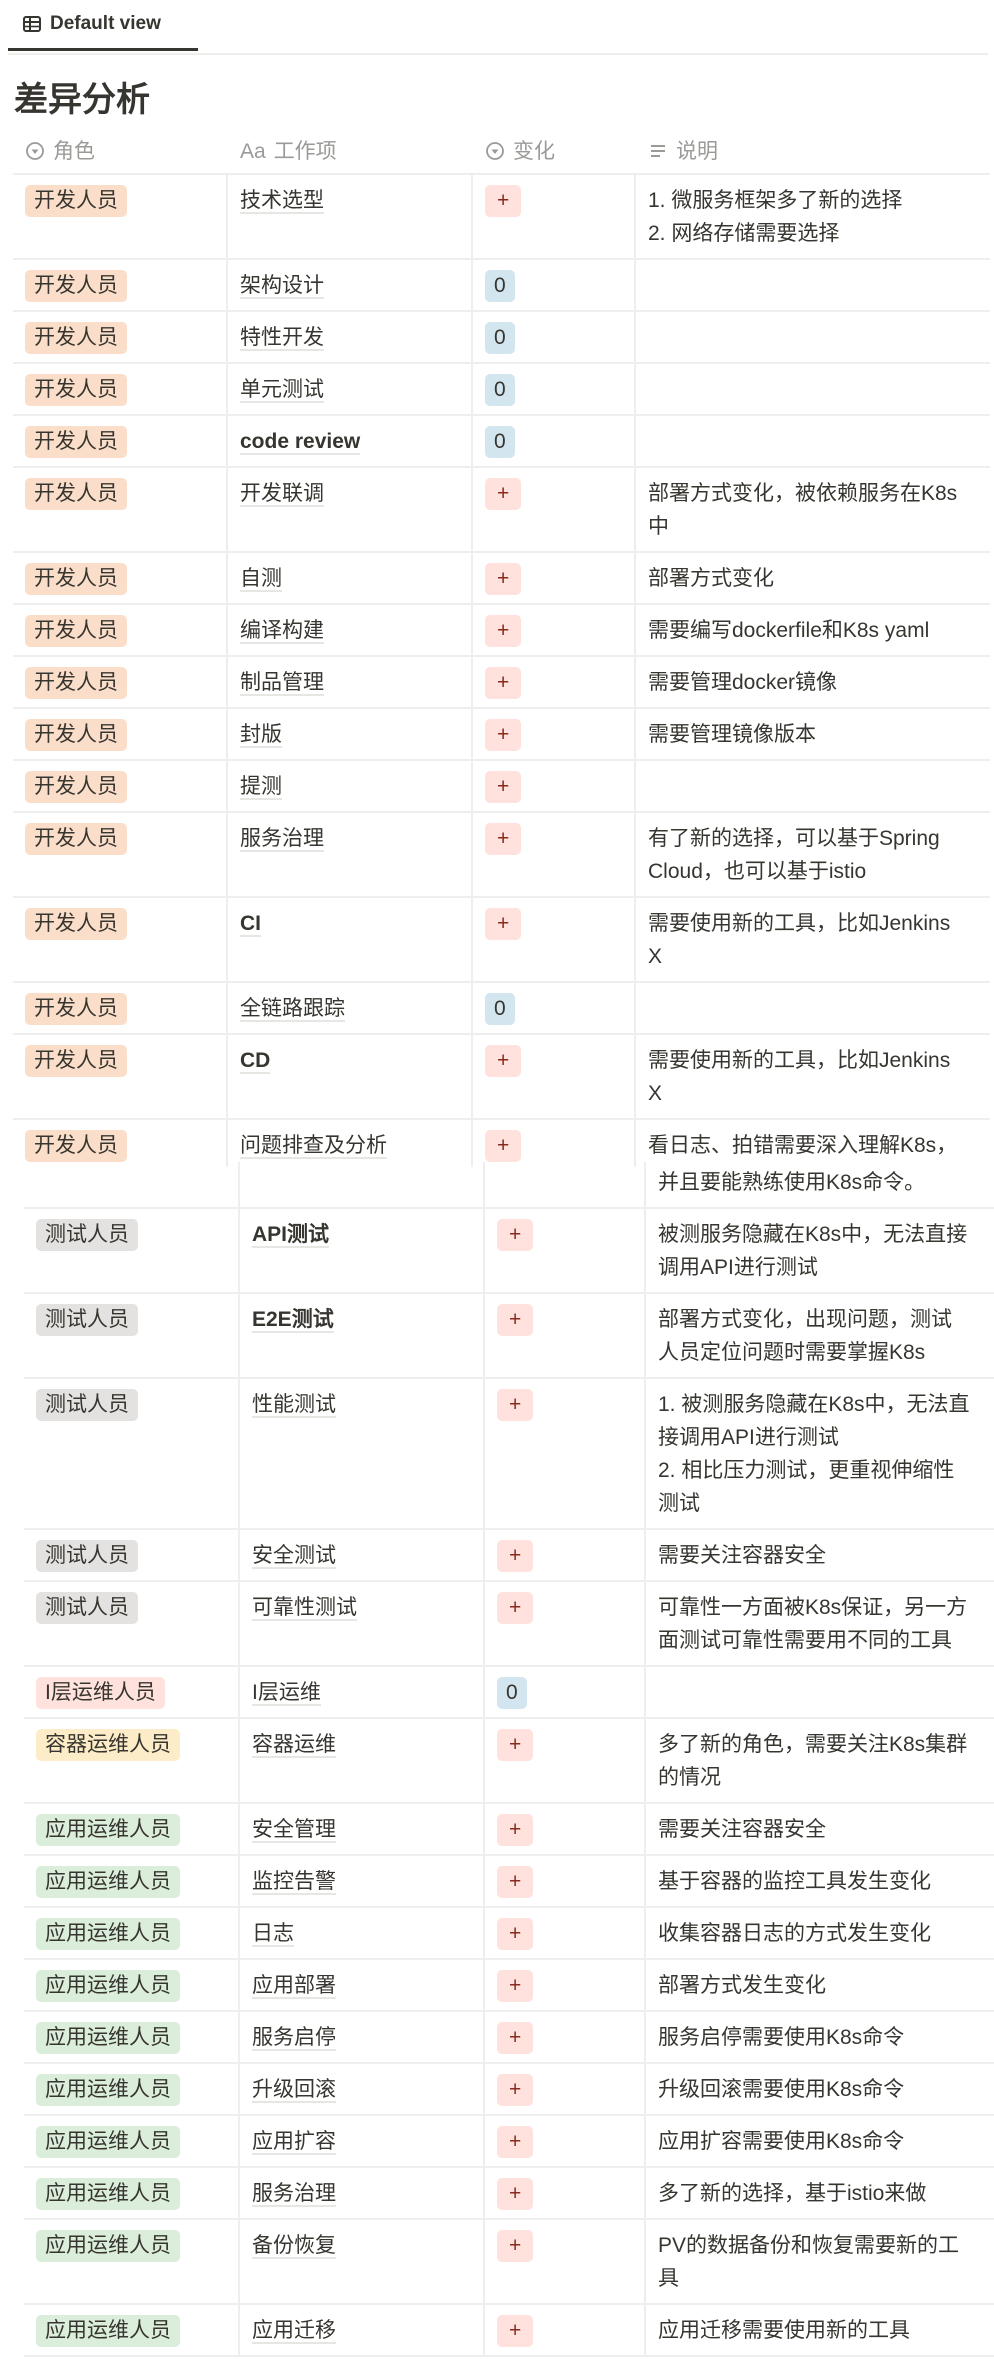 This screenshot has height=2359, width=994. What do you see at coordinates (362, 2330) in the screenshot?
I see `item-cell: 应用迁移` at bounding box center [362, 2330].